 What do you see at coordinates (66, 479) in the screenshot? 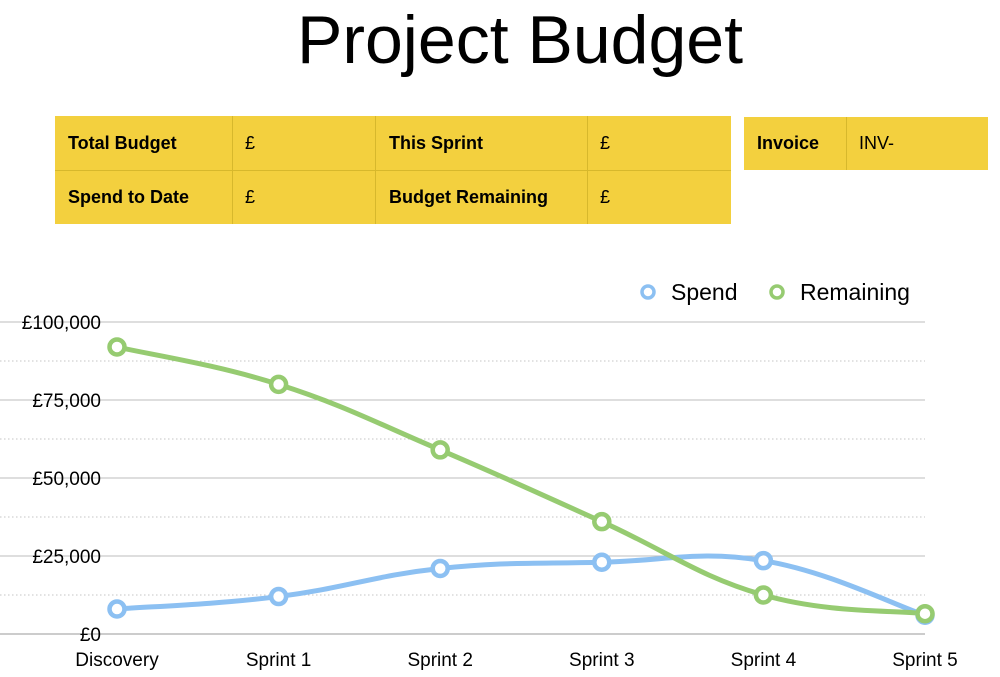
I see `y-tick-label: £50,000` at bounding box center [66, 479].